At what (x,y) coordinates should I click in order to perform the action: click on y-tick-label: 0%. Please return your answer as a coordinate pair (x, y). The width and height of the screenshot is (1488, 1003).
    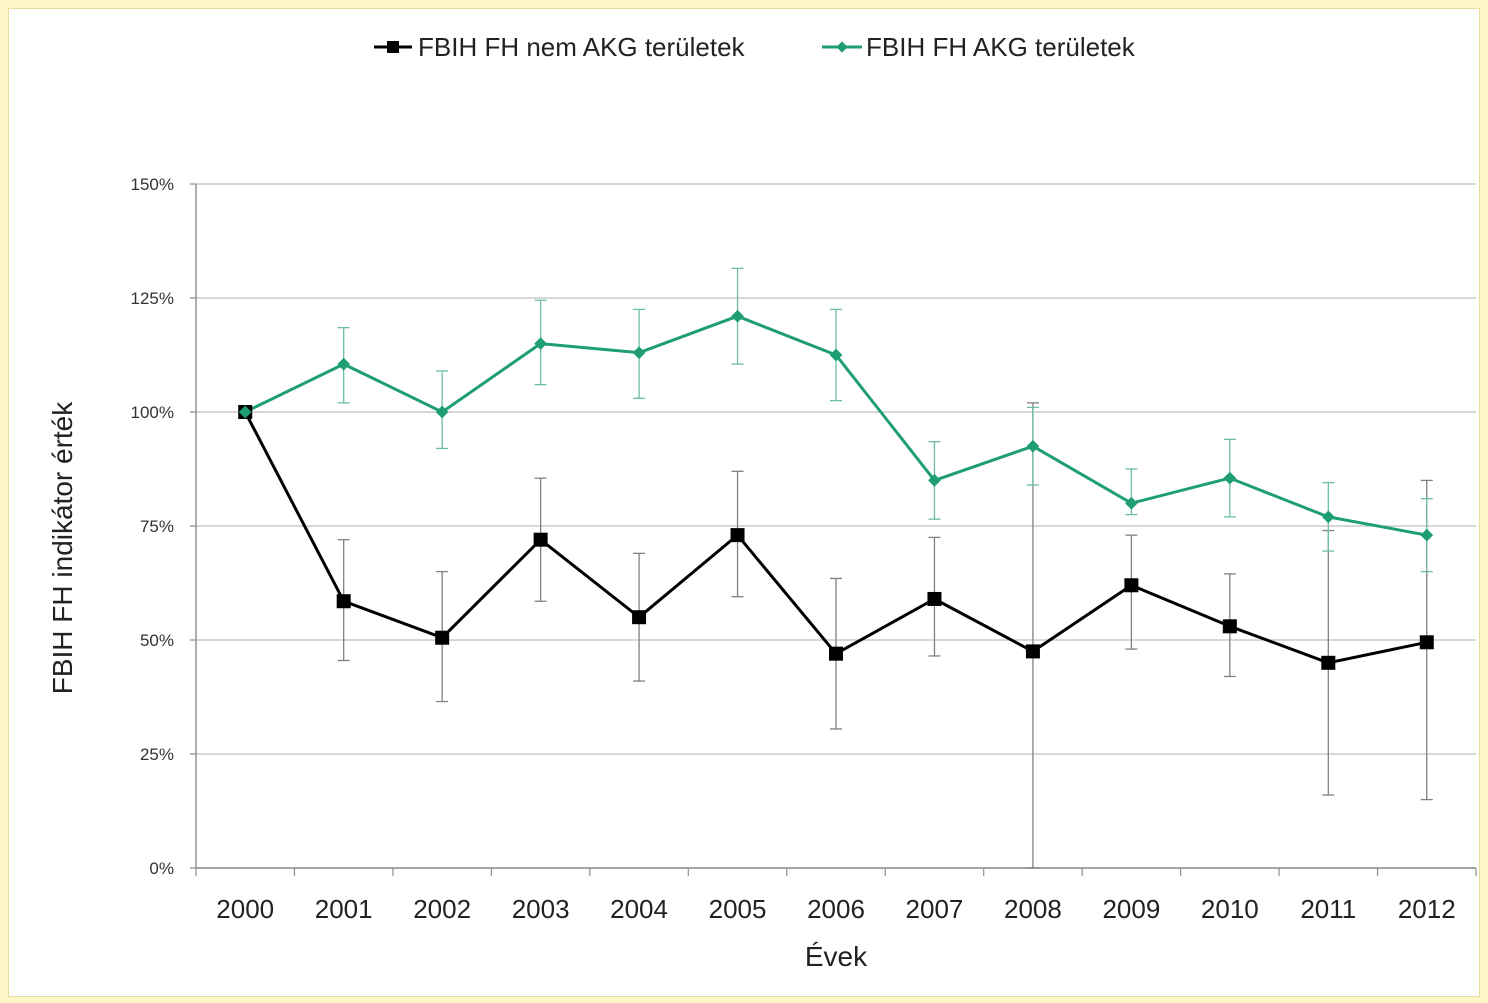
    Looking at the image, I should click on (161, 868).